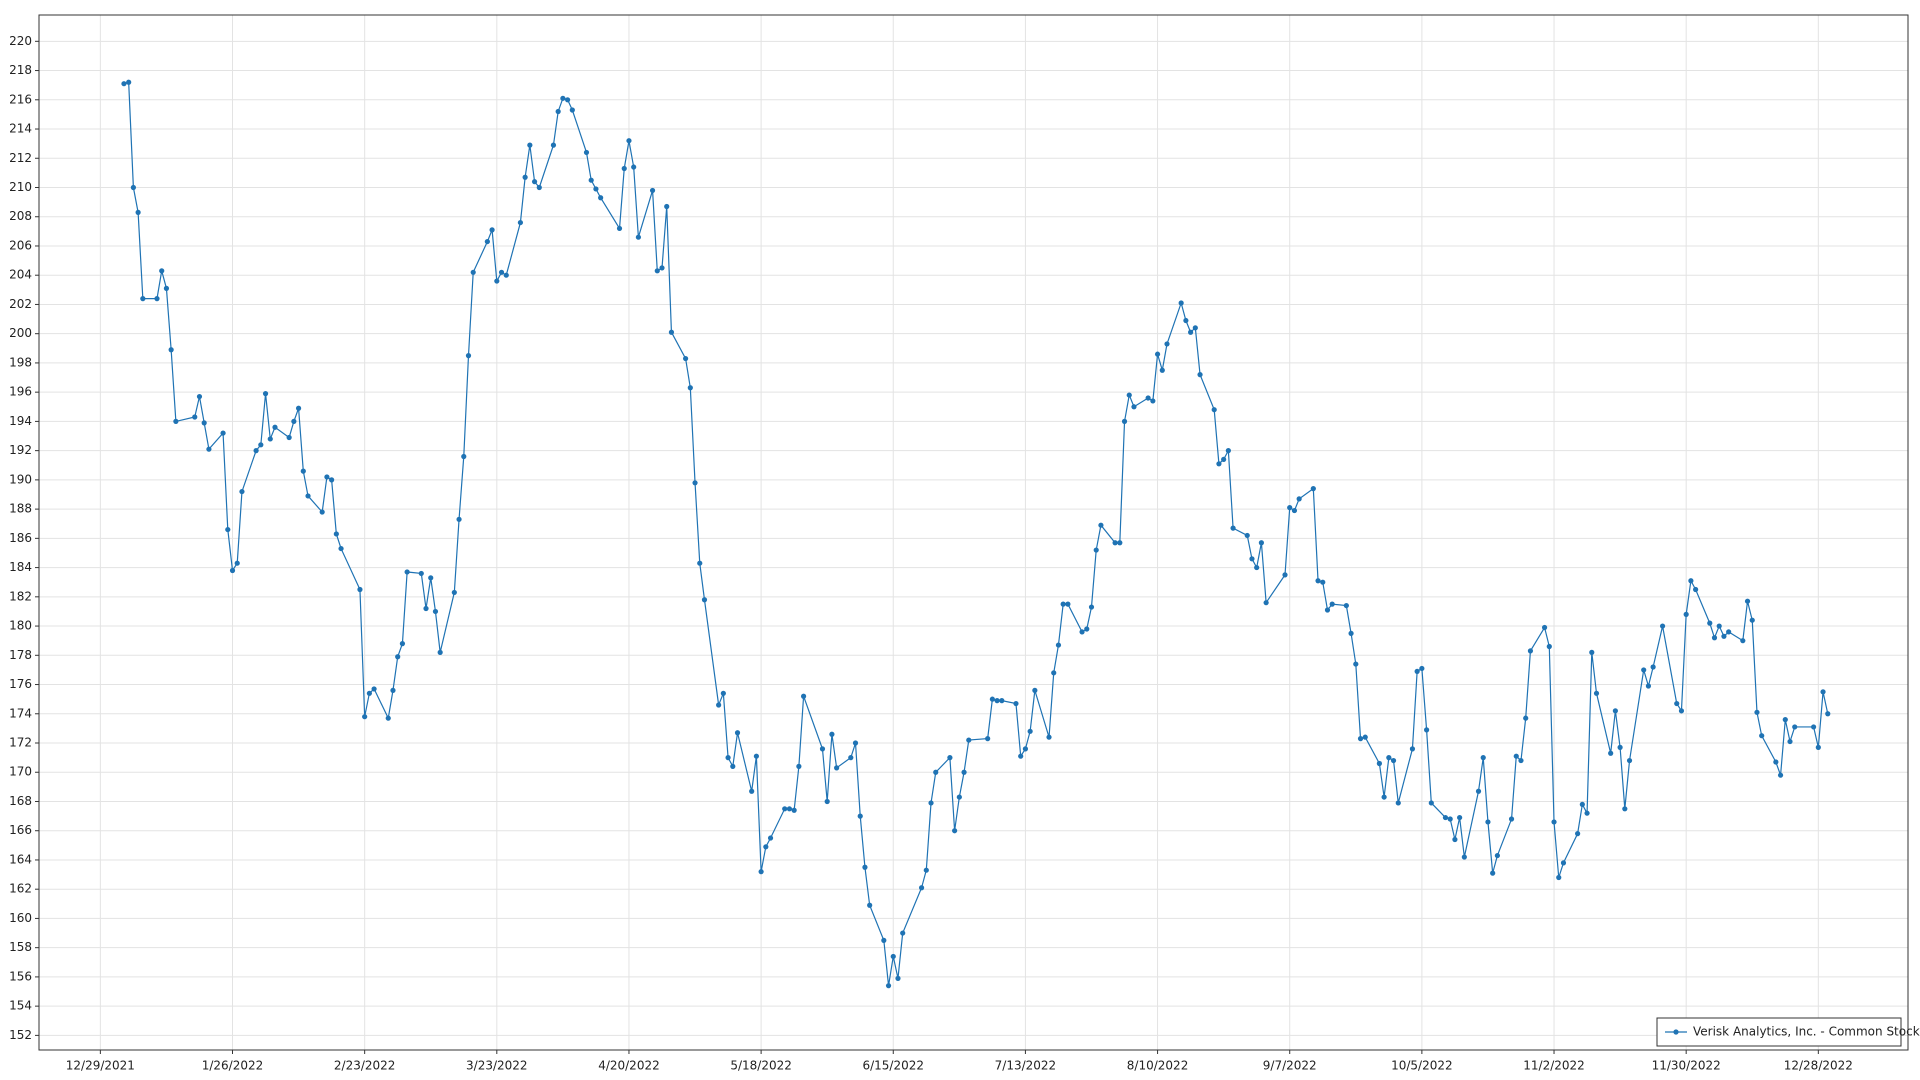 The width and height of the screenshot is (1920, 1080). I want to click on x-tick-label: 12/28/2022, so click(1818, 1066).